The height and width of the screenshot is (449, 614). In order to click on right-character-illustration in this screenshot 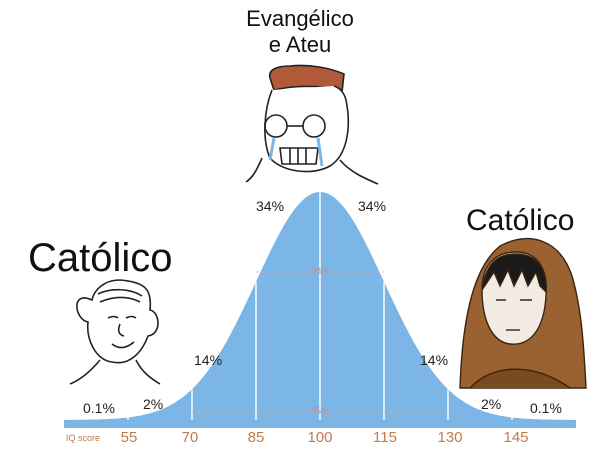, I will do `click(523, 313)`.